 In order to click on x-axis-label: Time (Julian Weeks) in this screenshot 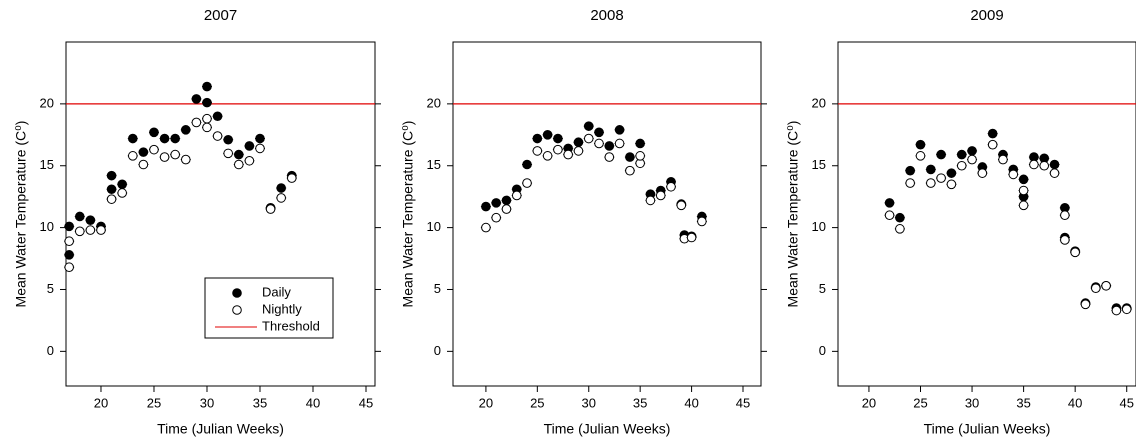, I will do `click(607, 429)`.